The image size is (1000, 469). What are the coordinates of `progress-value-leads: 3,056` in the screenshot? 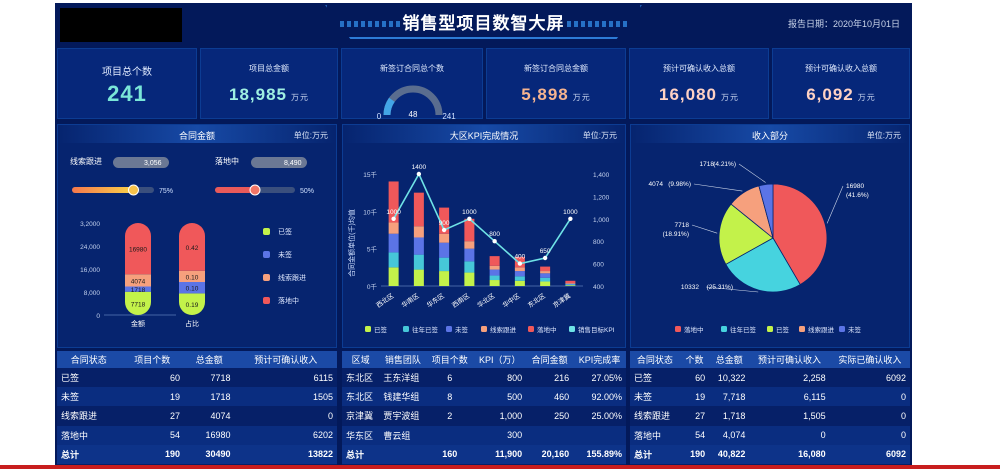 It's located at (153, 163).